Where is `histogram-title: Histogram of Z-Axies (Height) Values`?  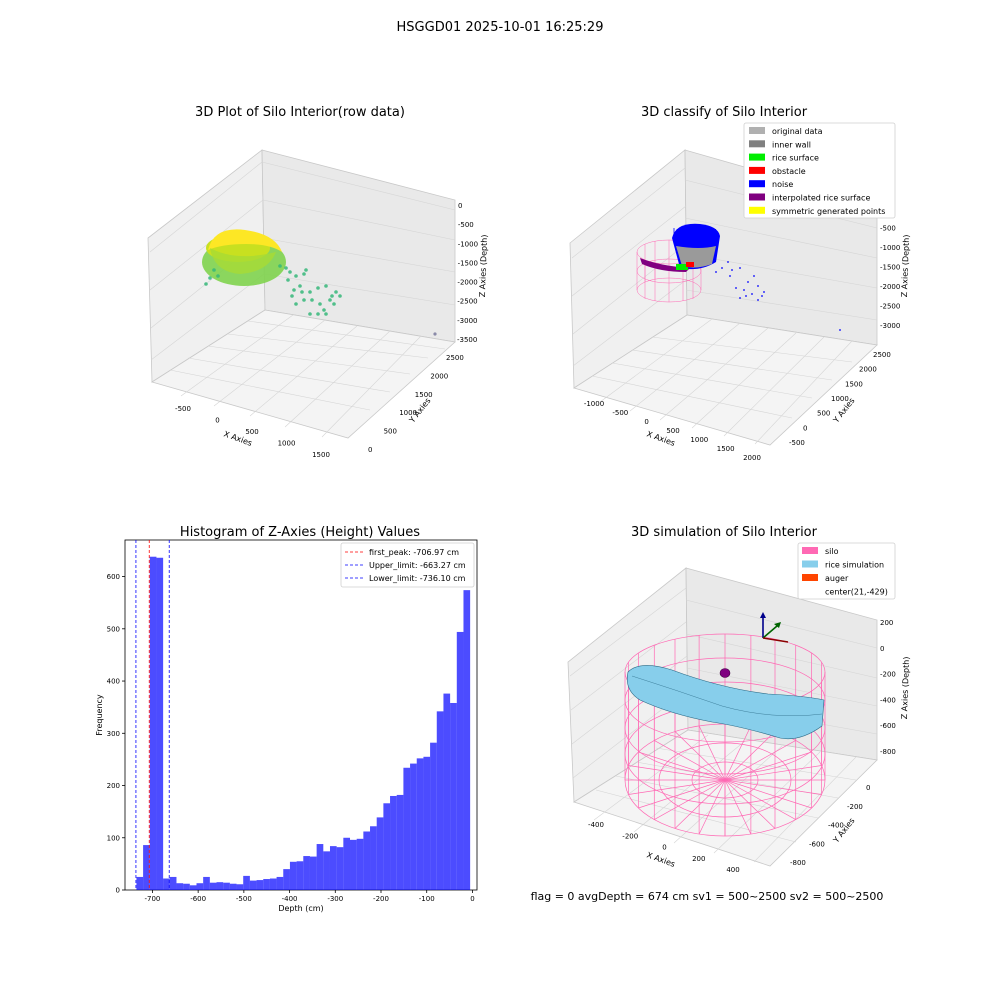 histogram-title: Histogram of Z-Axies (Height) Values is located at coordinates (300, 532).